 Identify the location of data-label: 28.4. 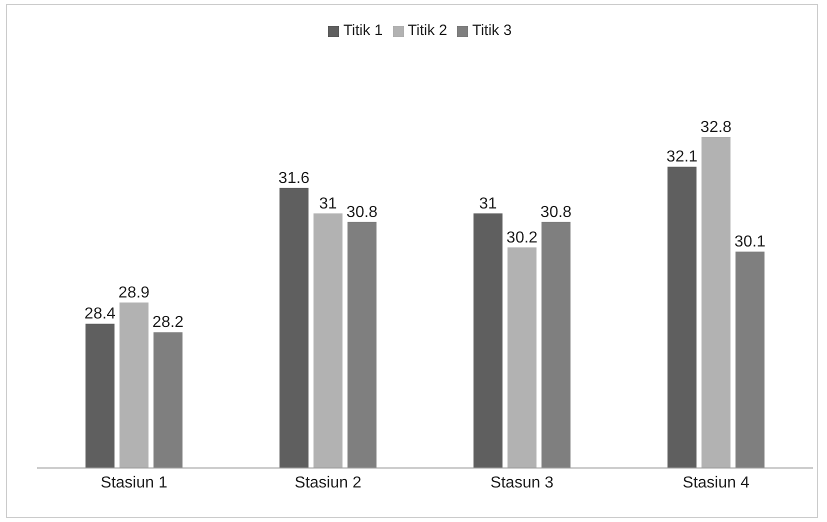
(100, 314).